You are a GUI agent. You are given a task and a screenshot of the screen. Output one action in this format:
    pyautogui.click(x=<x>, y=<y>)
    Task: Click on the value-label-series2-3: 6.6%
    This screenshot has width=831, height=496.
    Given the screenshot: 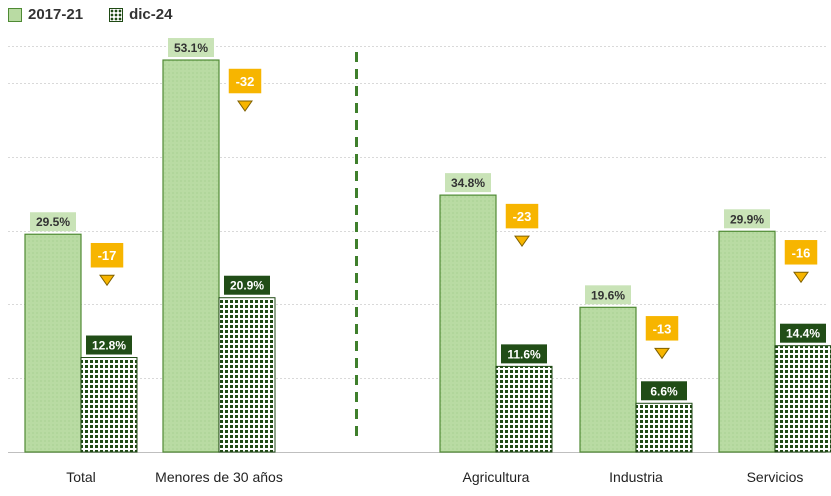 What is the action you would take?
    pyautogui.click(x=664, y=391)
    